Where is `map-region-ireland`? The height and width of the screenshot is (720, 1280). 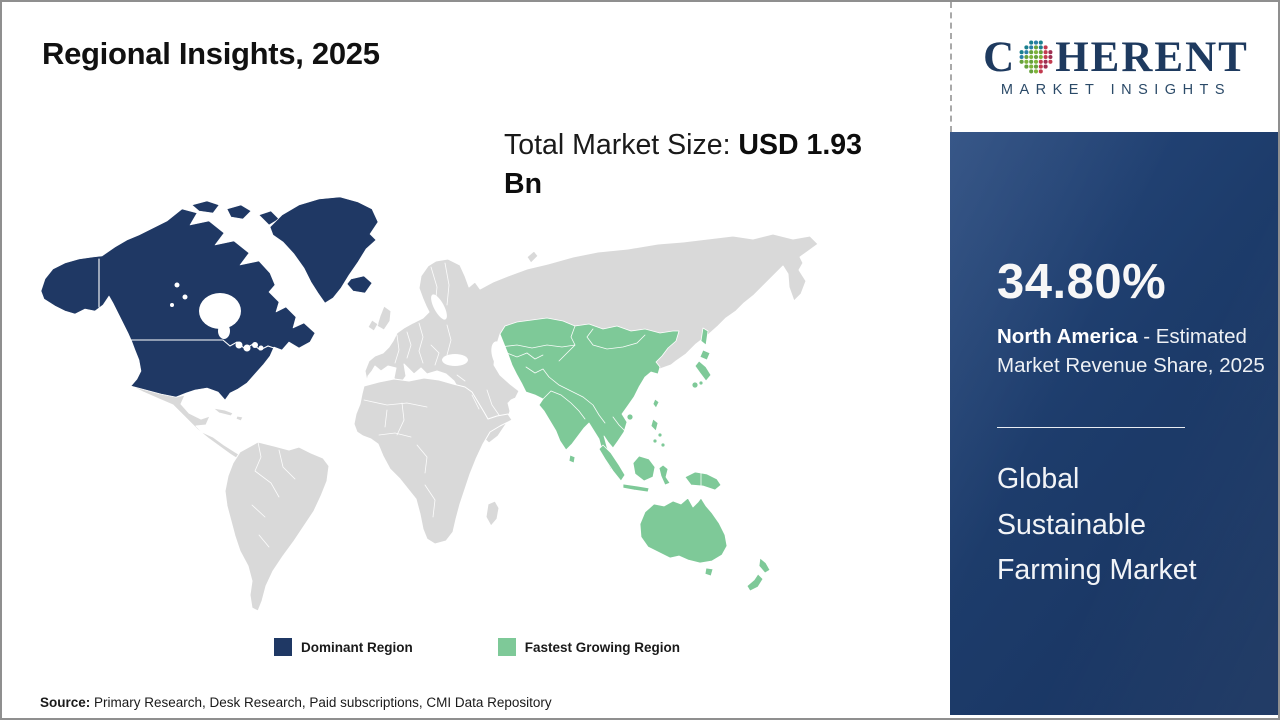 map-region-ireland is located at coordinates (373, 325).